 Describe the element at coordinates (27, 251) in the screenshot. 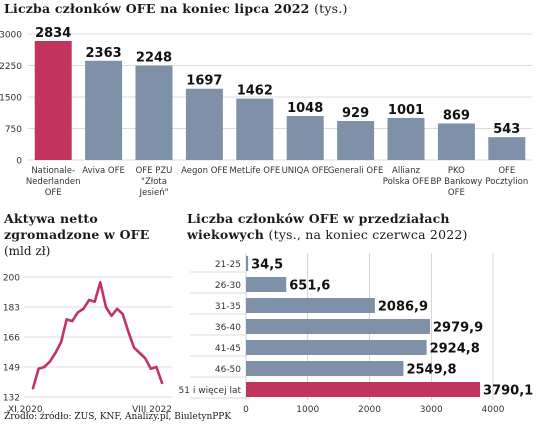

I see `left-chart-unit: (mld zł)` at that location.